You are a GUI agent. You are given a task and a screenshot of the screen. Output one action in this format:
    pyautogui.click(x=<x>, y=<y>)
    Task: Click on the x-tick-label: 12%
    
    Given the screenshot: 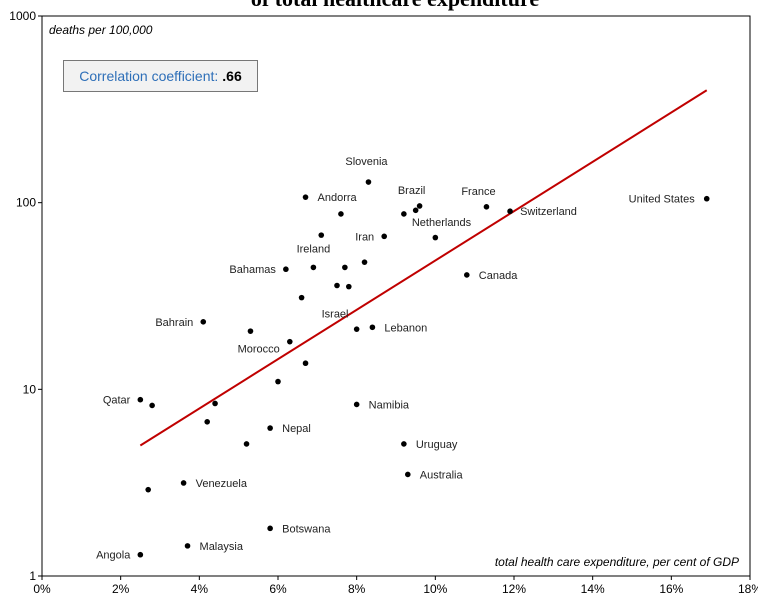 What is the action you would take?
    pyautogui.click(x=514, y=588)
    